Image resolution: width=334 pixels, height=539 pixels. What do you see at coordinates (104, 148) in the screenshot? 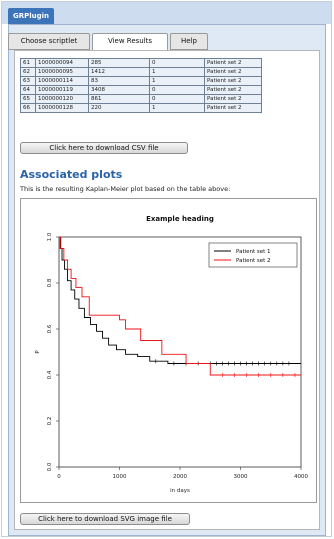
I see `download-csv-button: Click here to download CSV file` at bounding box center [104, 148].